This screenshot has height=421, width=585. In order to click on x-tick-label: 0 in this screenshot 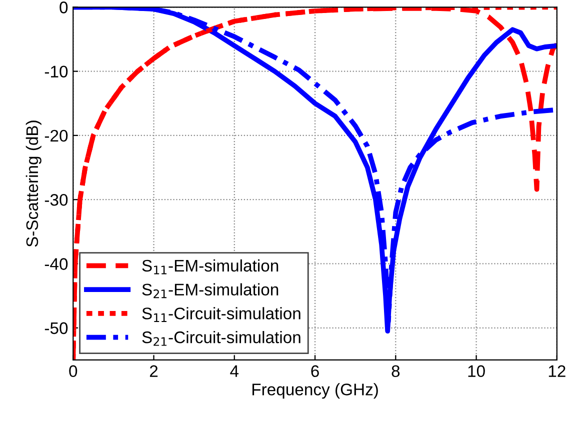, I will do `click(73, 371)`.